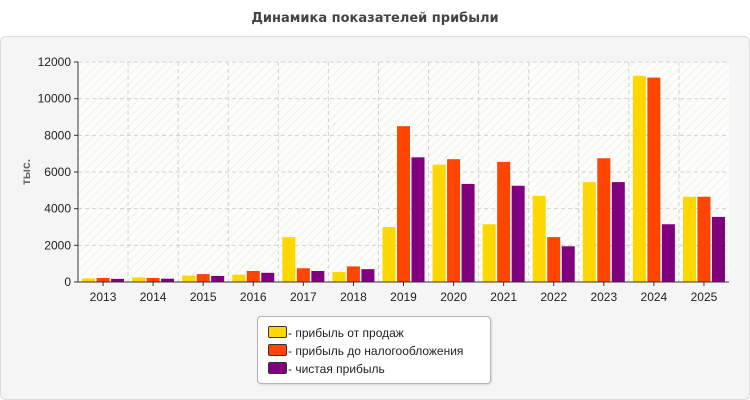  What do you see at coordinates (57, 245) in the screenshot?
I see `y-tick-label: 2000` at bounding box center [57, 245].